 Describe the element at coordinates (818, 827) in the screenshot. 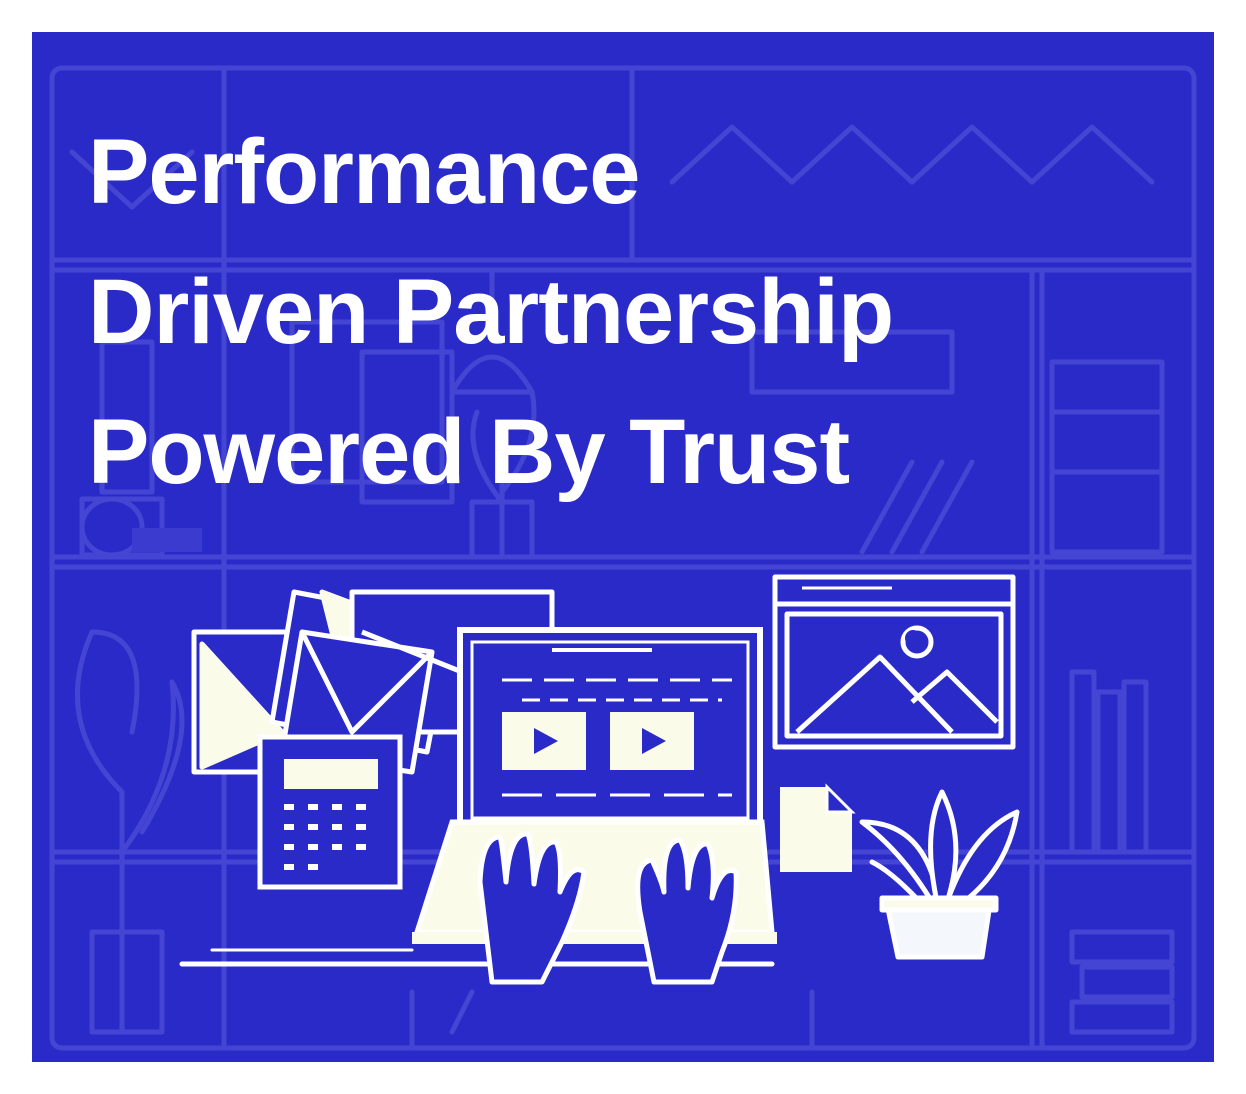

I see `document-icon` at that location.